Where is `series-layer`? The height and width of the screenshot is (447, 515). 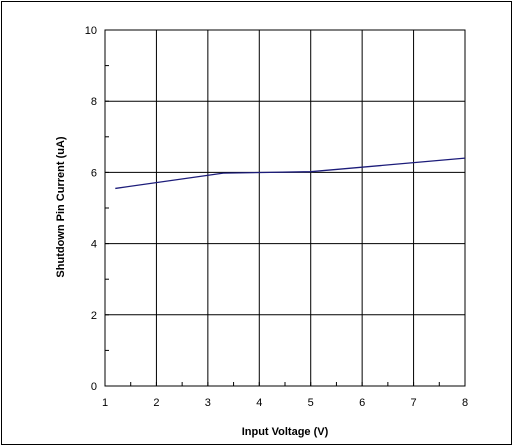 series-layer is located at coordinates (290, 173).